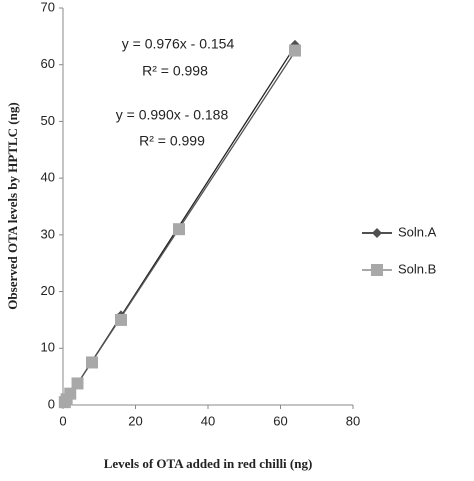 This screenshot has width=474, height=481. What do you see at coordinates (12, 205) in the screenshot?
I see `y-axis-title: Observed OTA levels by HPTLC (ng)` at bounding box center [12, 205].